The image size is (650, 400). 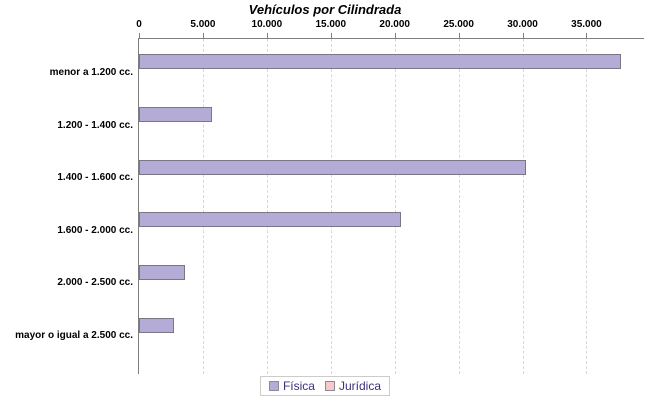 What do you see at coordinates (325, 9) in the screenshot?
I see `chart-title: Vehículos por Cilindrada` at bounding box center [325, 9].